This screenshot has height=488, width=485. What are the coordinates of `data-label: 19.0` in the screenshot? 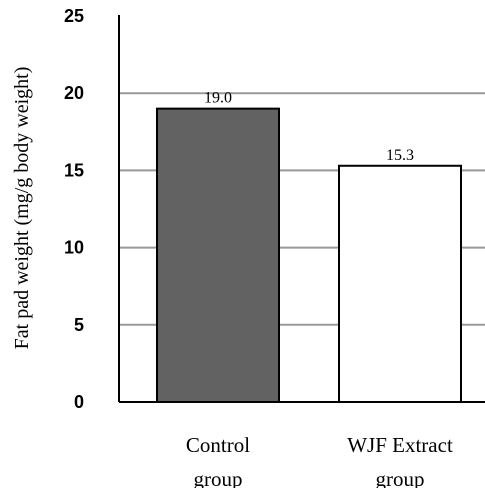 It's located at (218, 98).